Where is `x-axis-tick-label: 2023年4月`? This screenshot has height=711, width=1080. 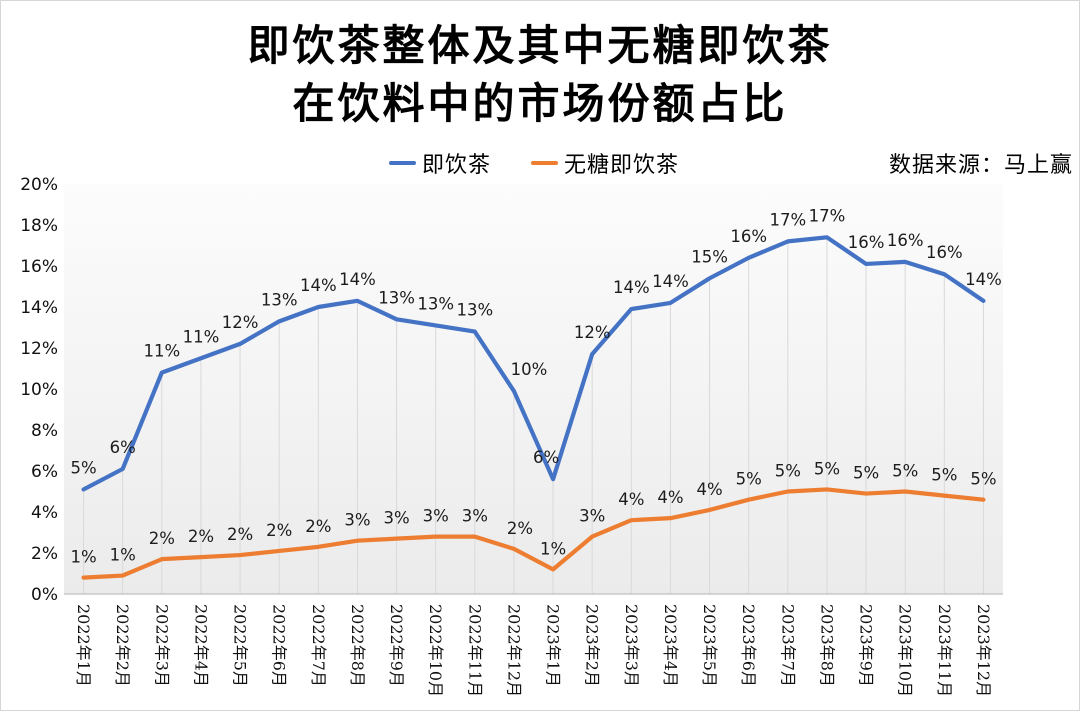 x-axis-tick-label: 2023年4月 is located at coordinates (670, 645).